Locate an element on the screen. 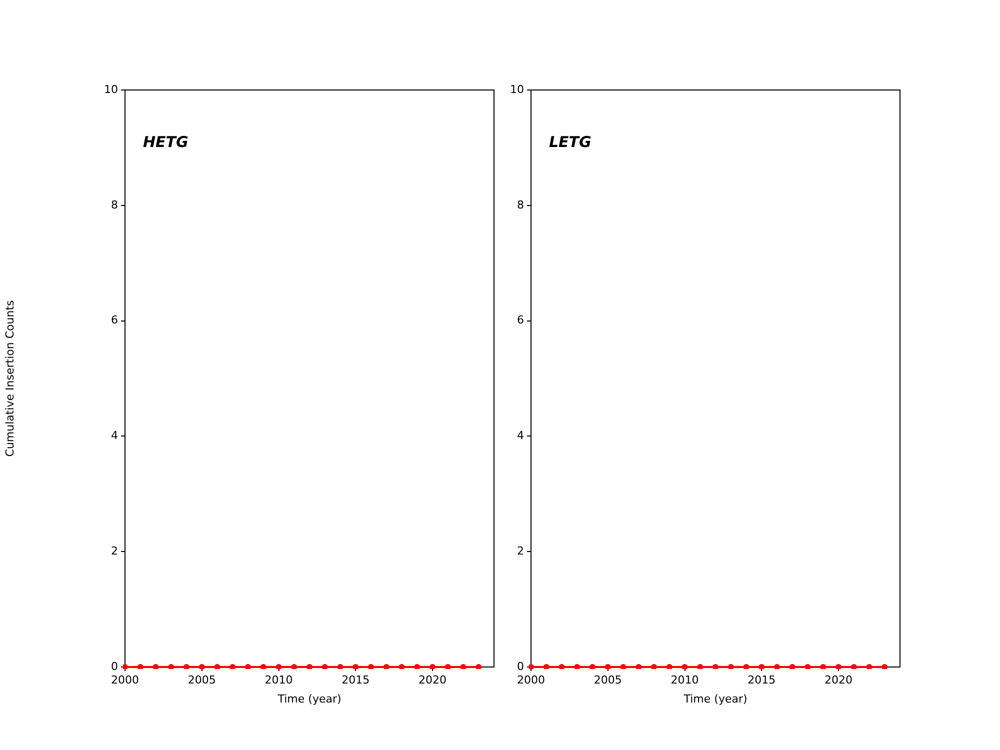 The image size is (1000, 750). annotation: LETG is located at coordinates (570, 141).